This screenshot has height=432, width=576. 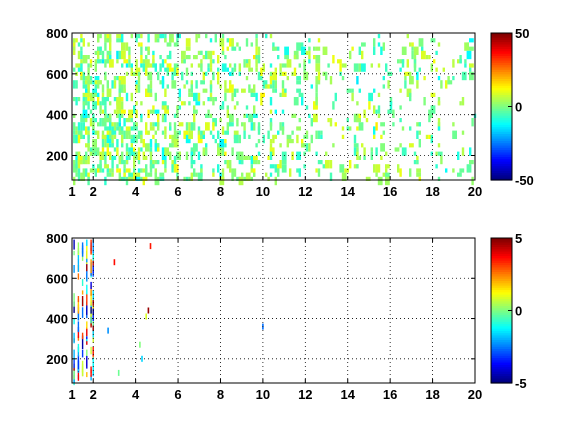 What do you see at coordinates (305, 191) in the screenshot?
I see `x-tick-label: 12` at bounding box center [305, 191].